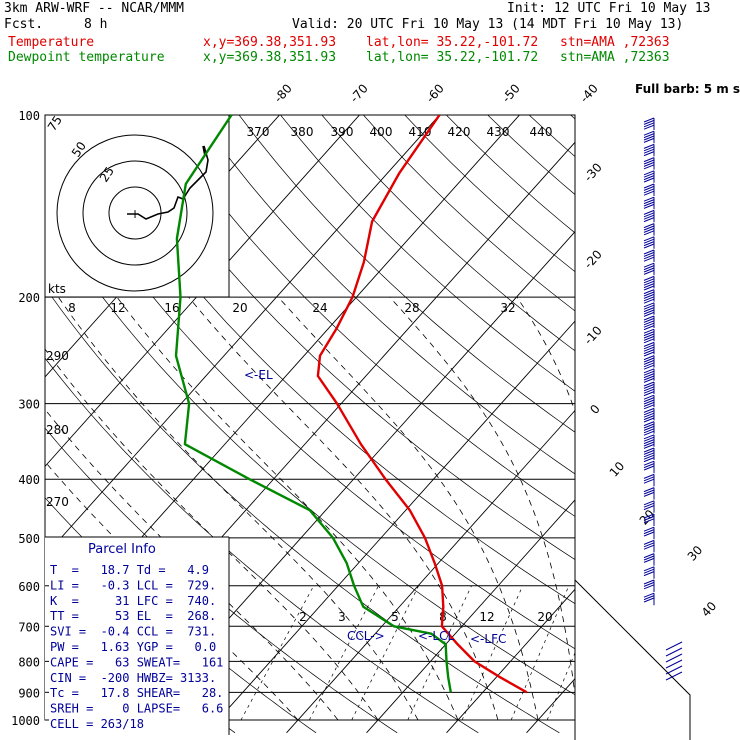 Image resolution: width=740 pixels, height=740 pixels. I want to click on dry-adiabat-label-270: 270, so click(57, 502).